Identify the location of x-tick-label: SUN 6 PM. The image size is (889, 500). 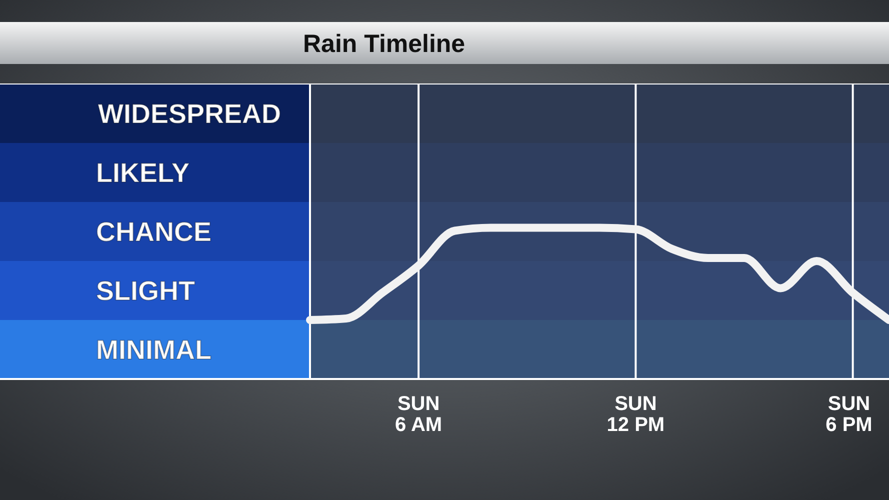
(849, 414).